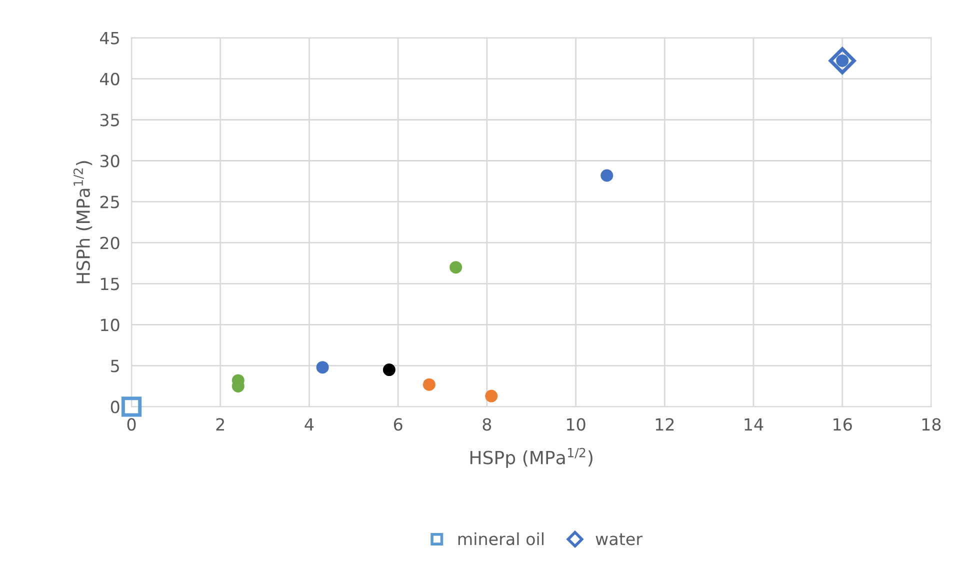 Image resolution: width=960 pixels, height=581 pixels. Describe the element at coordinates (843, 424) in the screenshot. I see `x-tick-label: 16` at that location.